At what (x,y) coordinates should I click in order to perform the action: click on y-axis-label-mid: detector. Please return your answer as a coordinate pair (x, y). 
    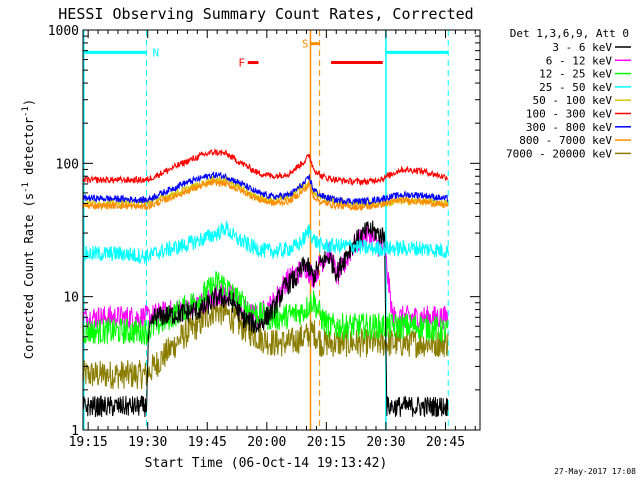
    Looking at the image, I should click on (29, 149).